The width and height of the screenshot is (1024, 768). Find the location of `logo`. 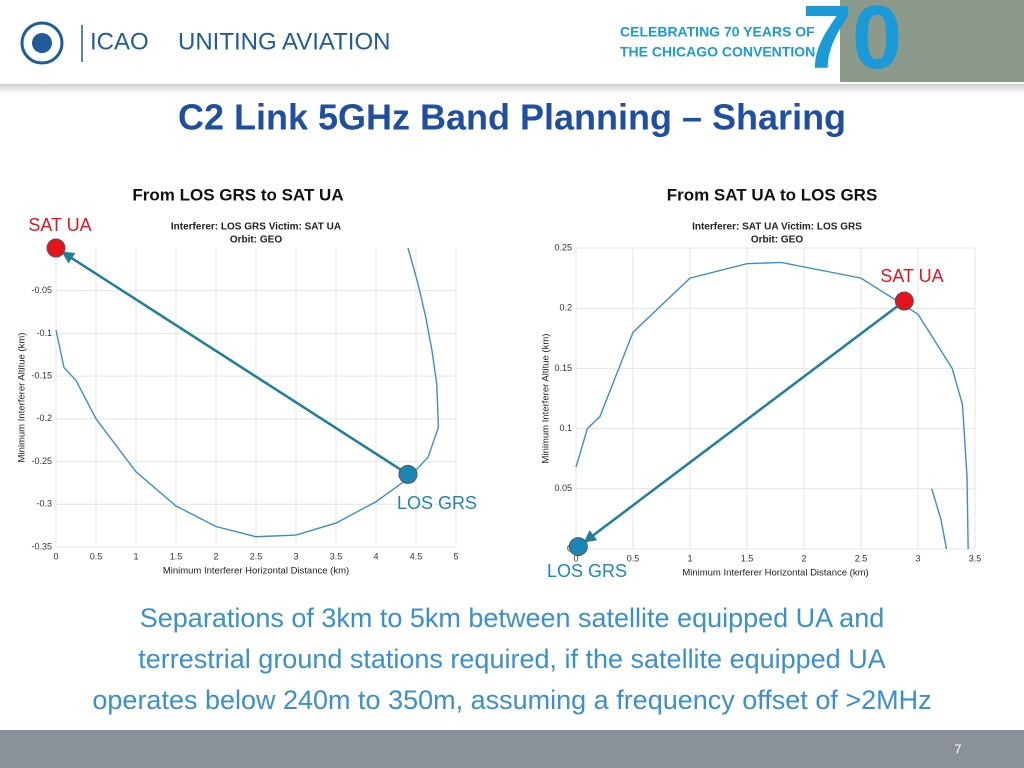

logo is located at coordinates (42, 43).